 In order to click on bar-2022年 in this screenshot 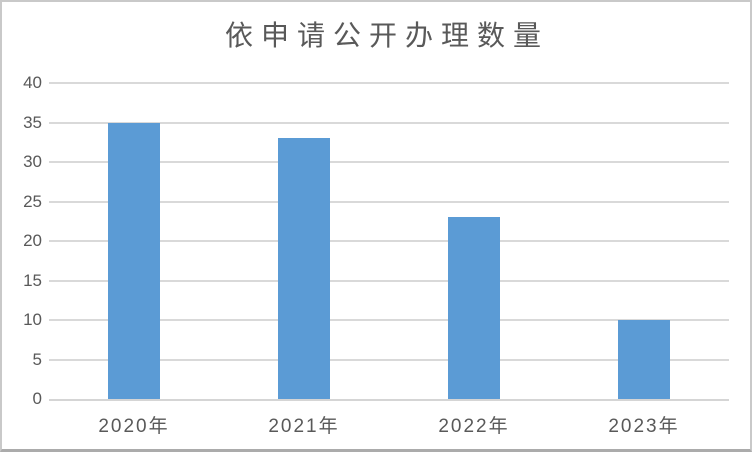, I will do `click(474, 308)`.